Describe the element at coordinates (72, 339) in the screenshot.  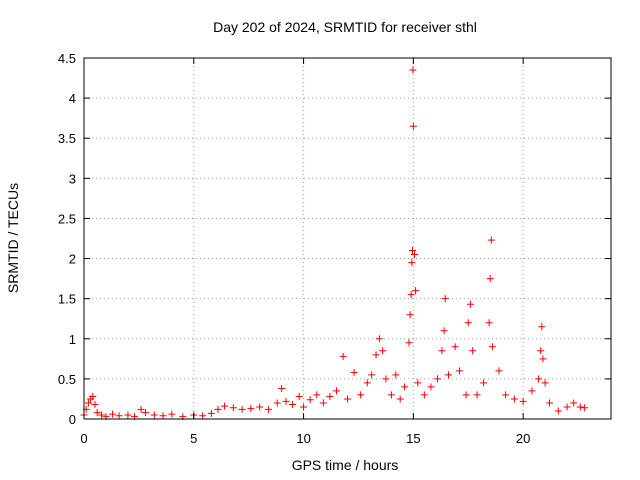
I see `y-tick-label: 1` at that location.